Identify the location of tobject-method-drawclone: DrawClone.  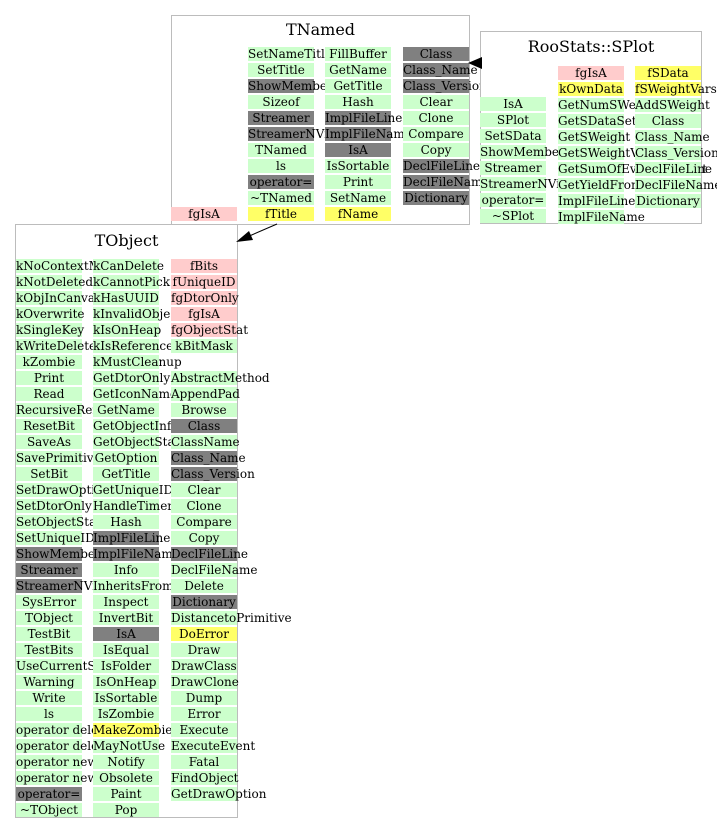
(205, 682).